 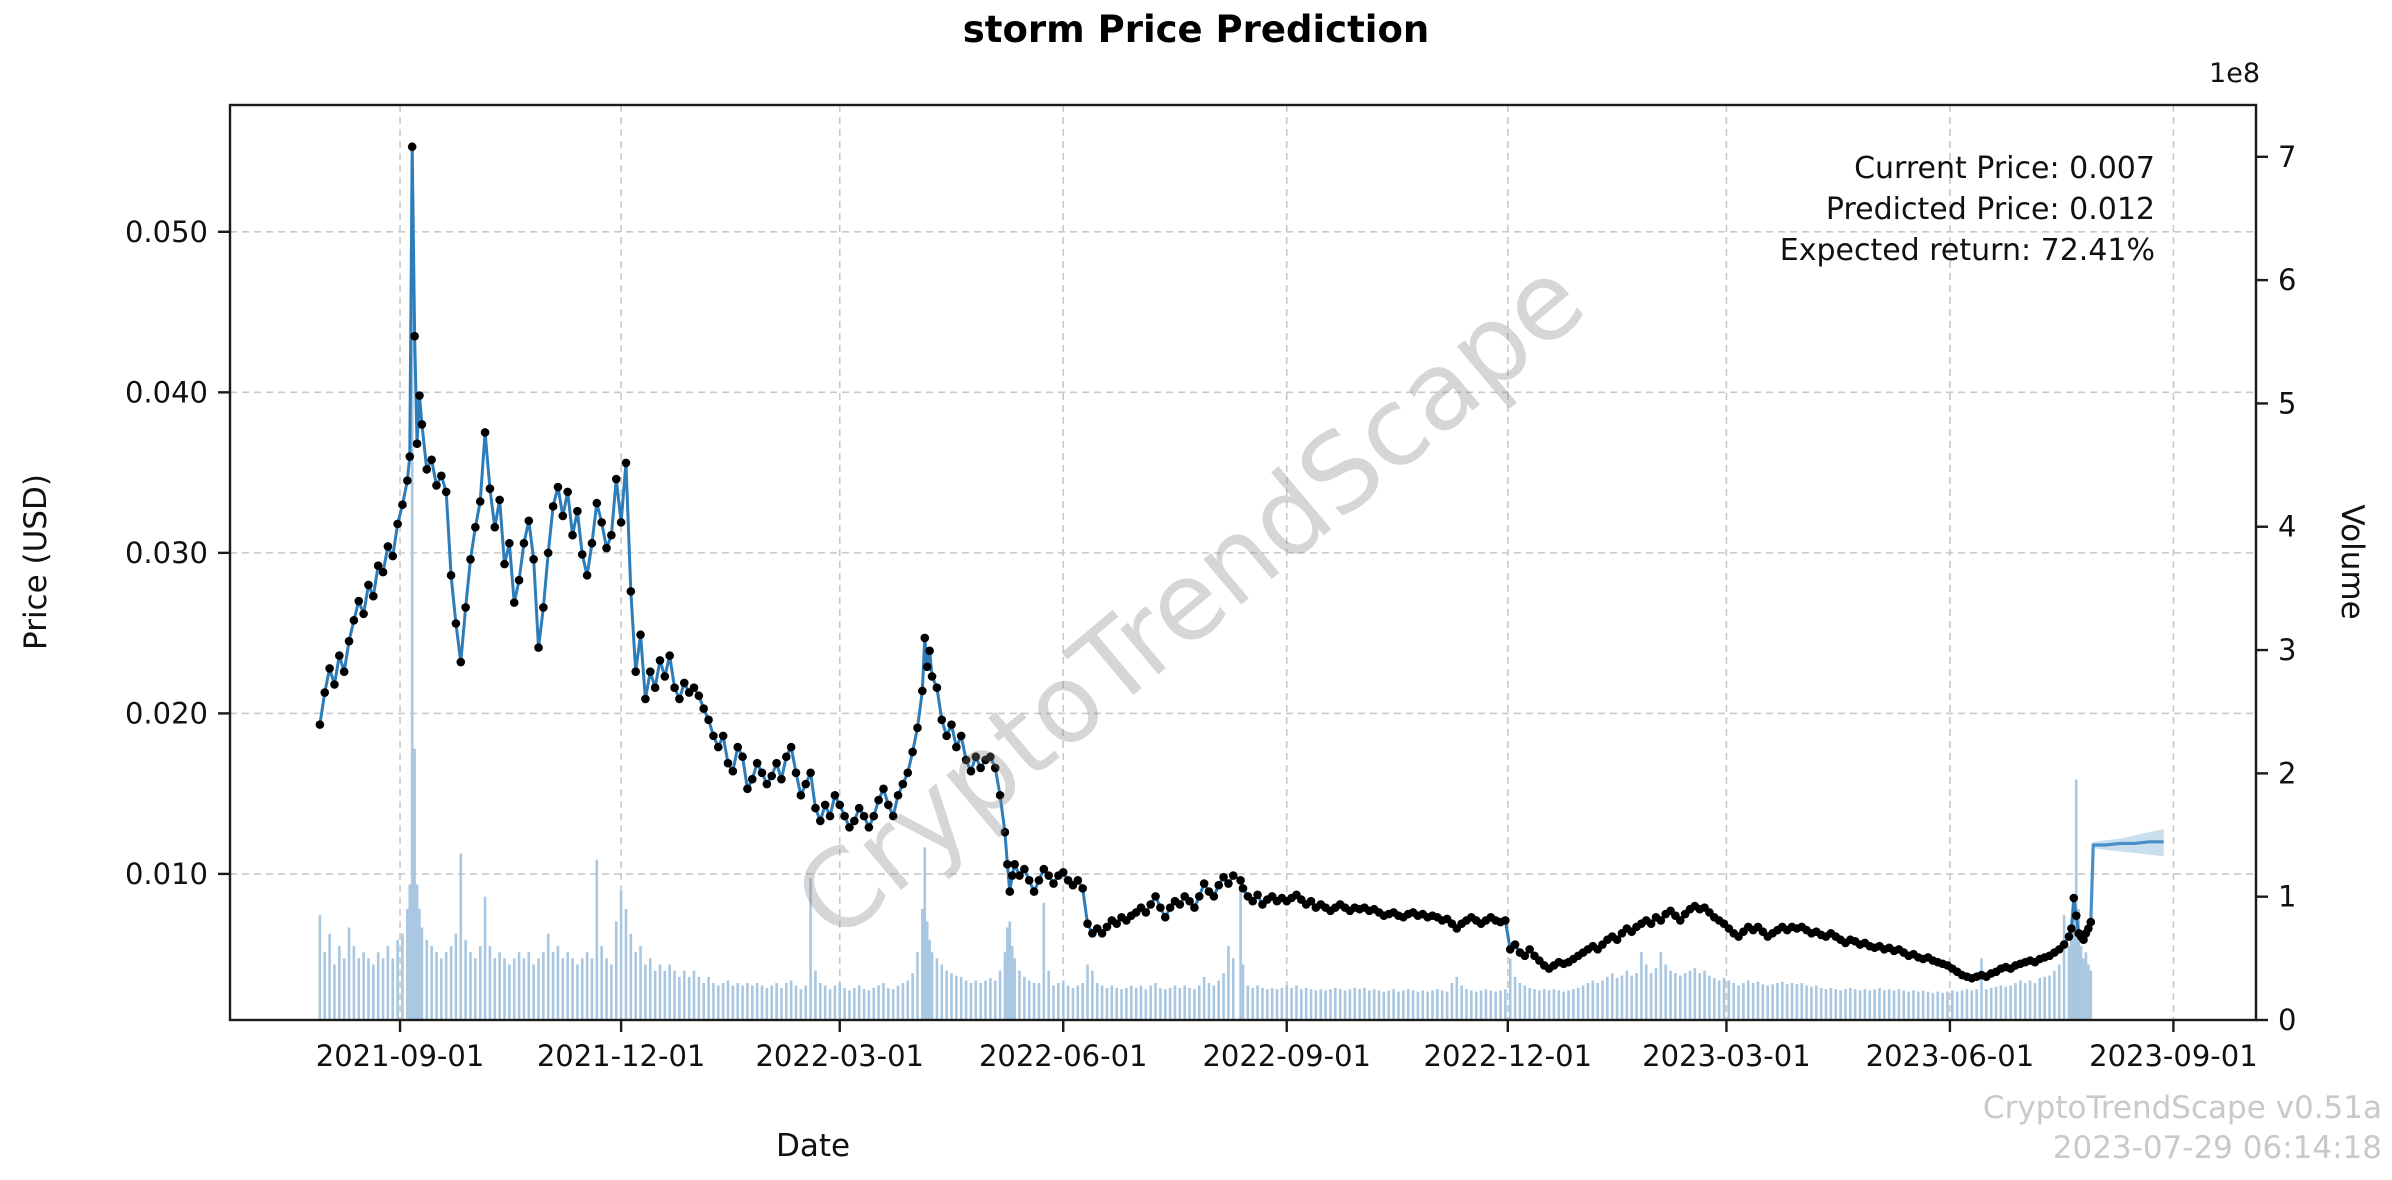 I want to click on y-right-tick-label: 5, so click(x=2287, y=403).